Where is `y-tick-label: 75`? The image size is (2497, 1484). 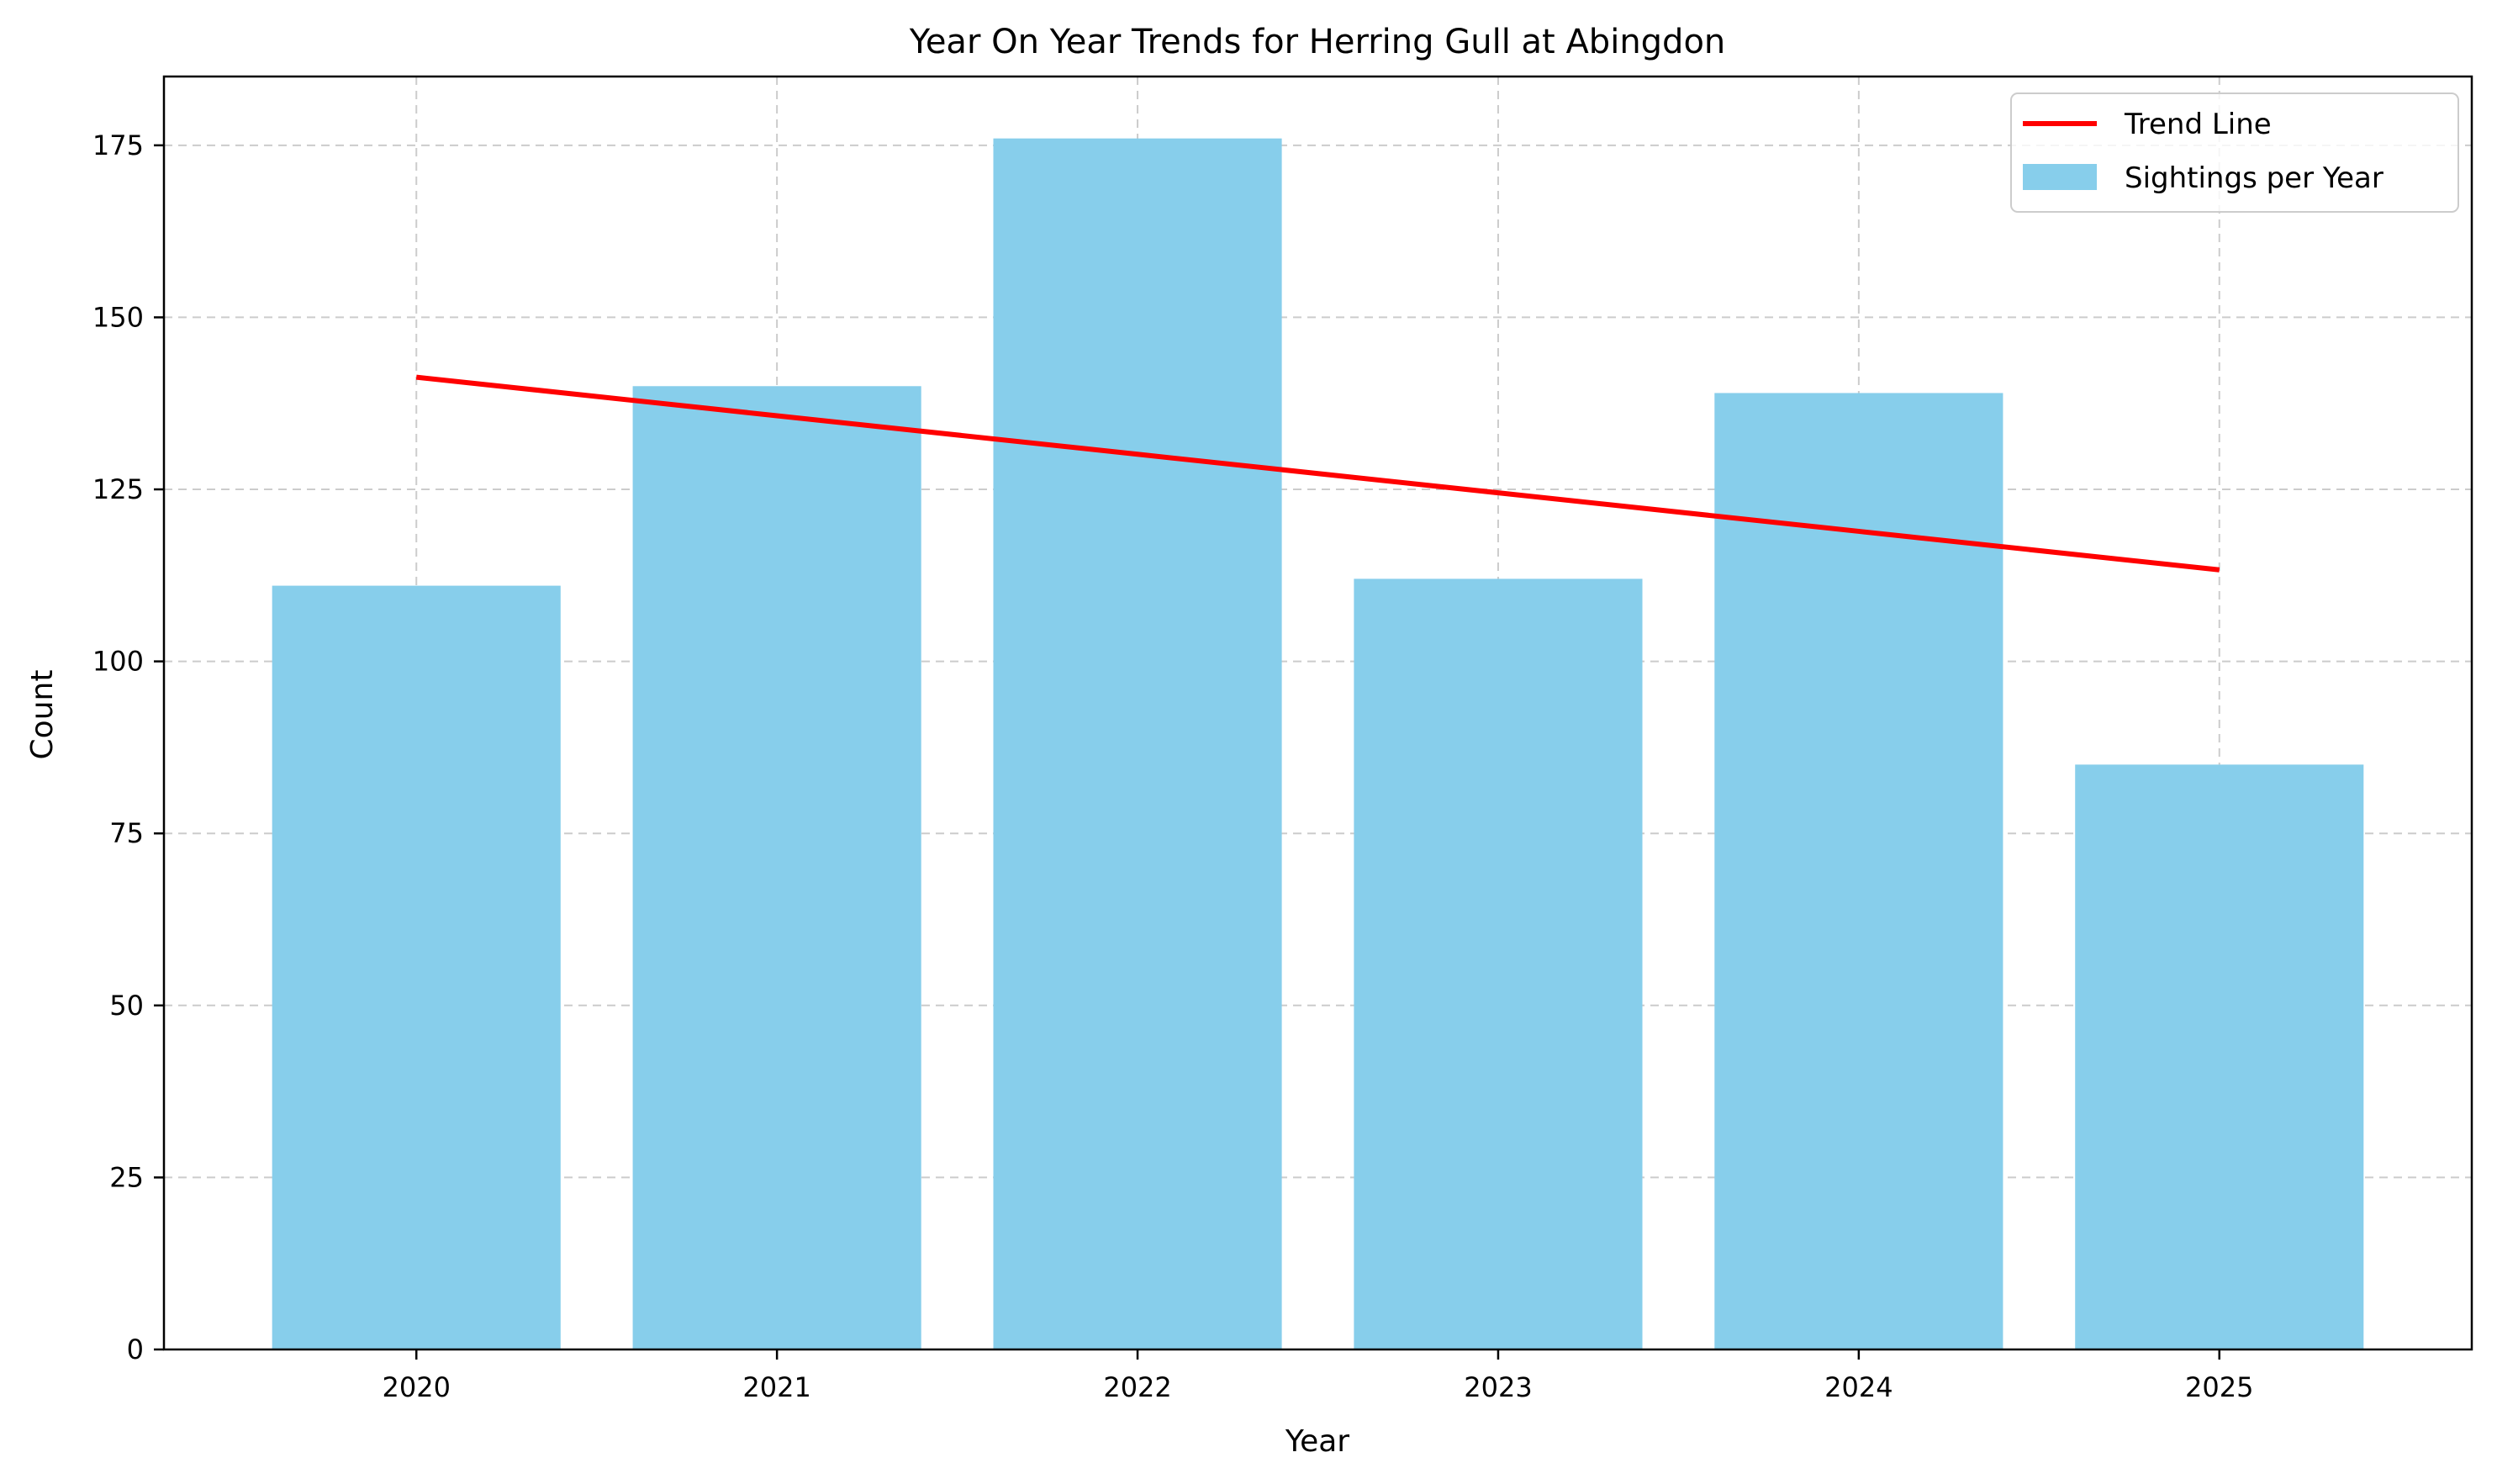
y-tick-label: 75 is located at coordinates (126, 833).